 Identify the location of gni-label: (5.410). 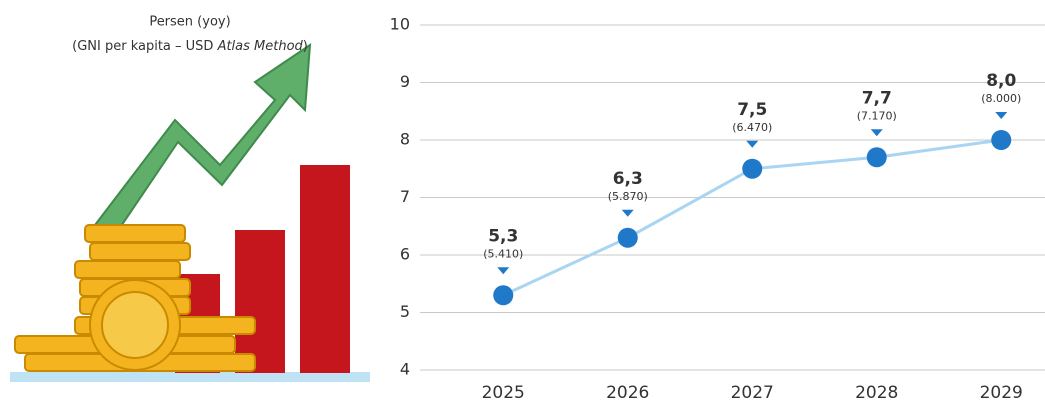
(503, 253).